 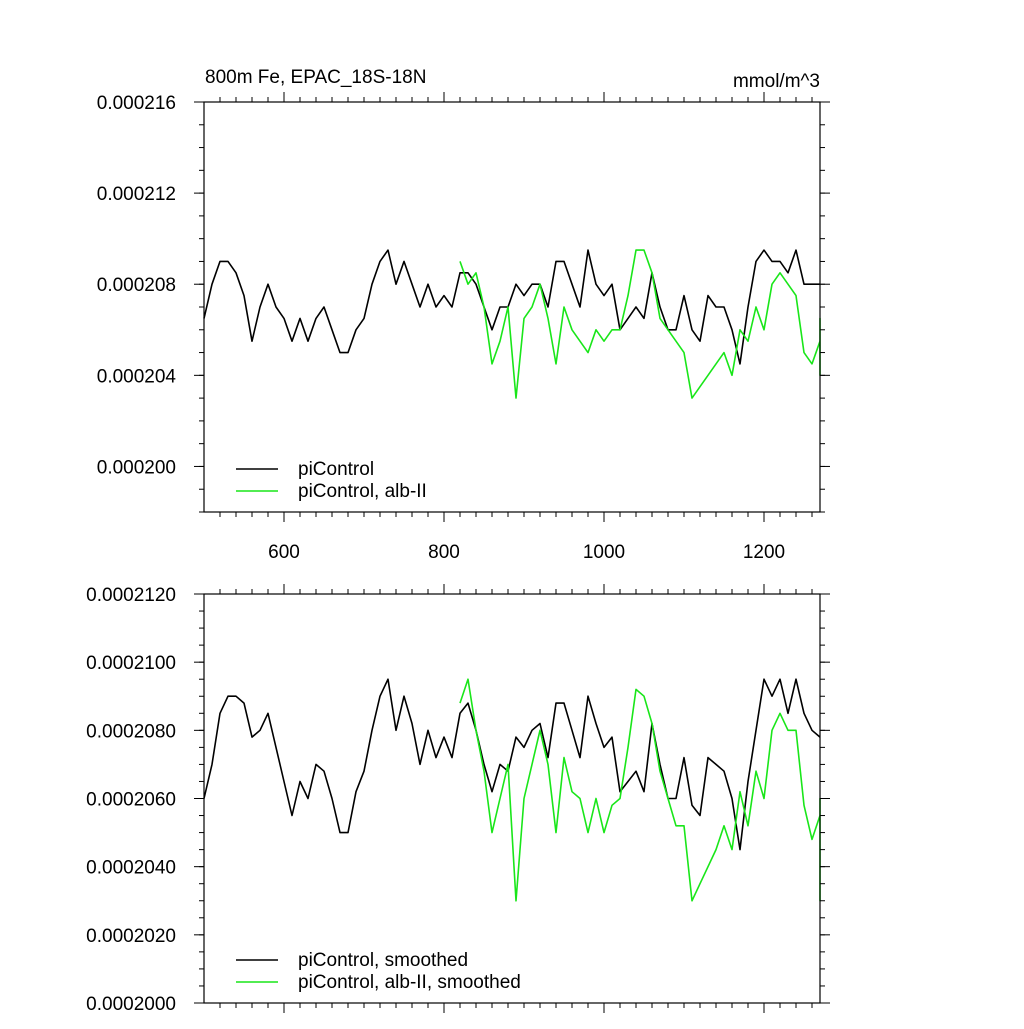 I want to click on y-tick-label-0.0002020: 0.0002020, so click(x=131, y=936).